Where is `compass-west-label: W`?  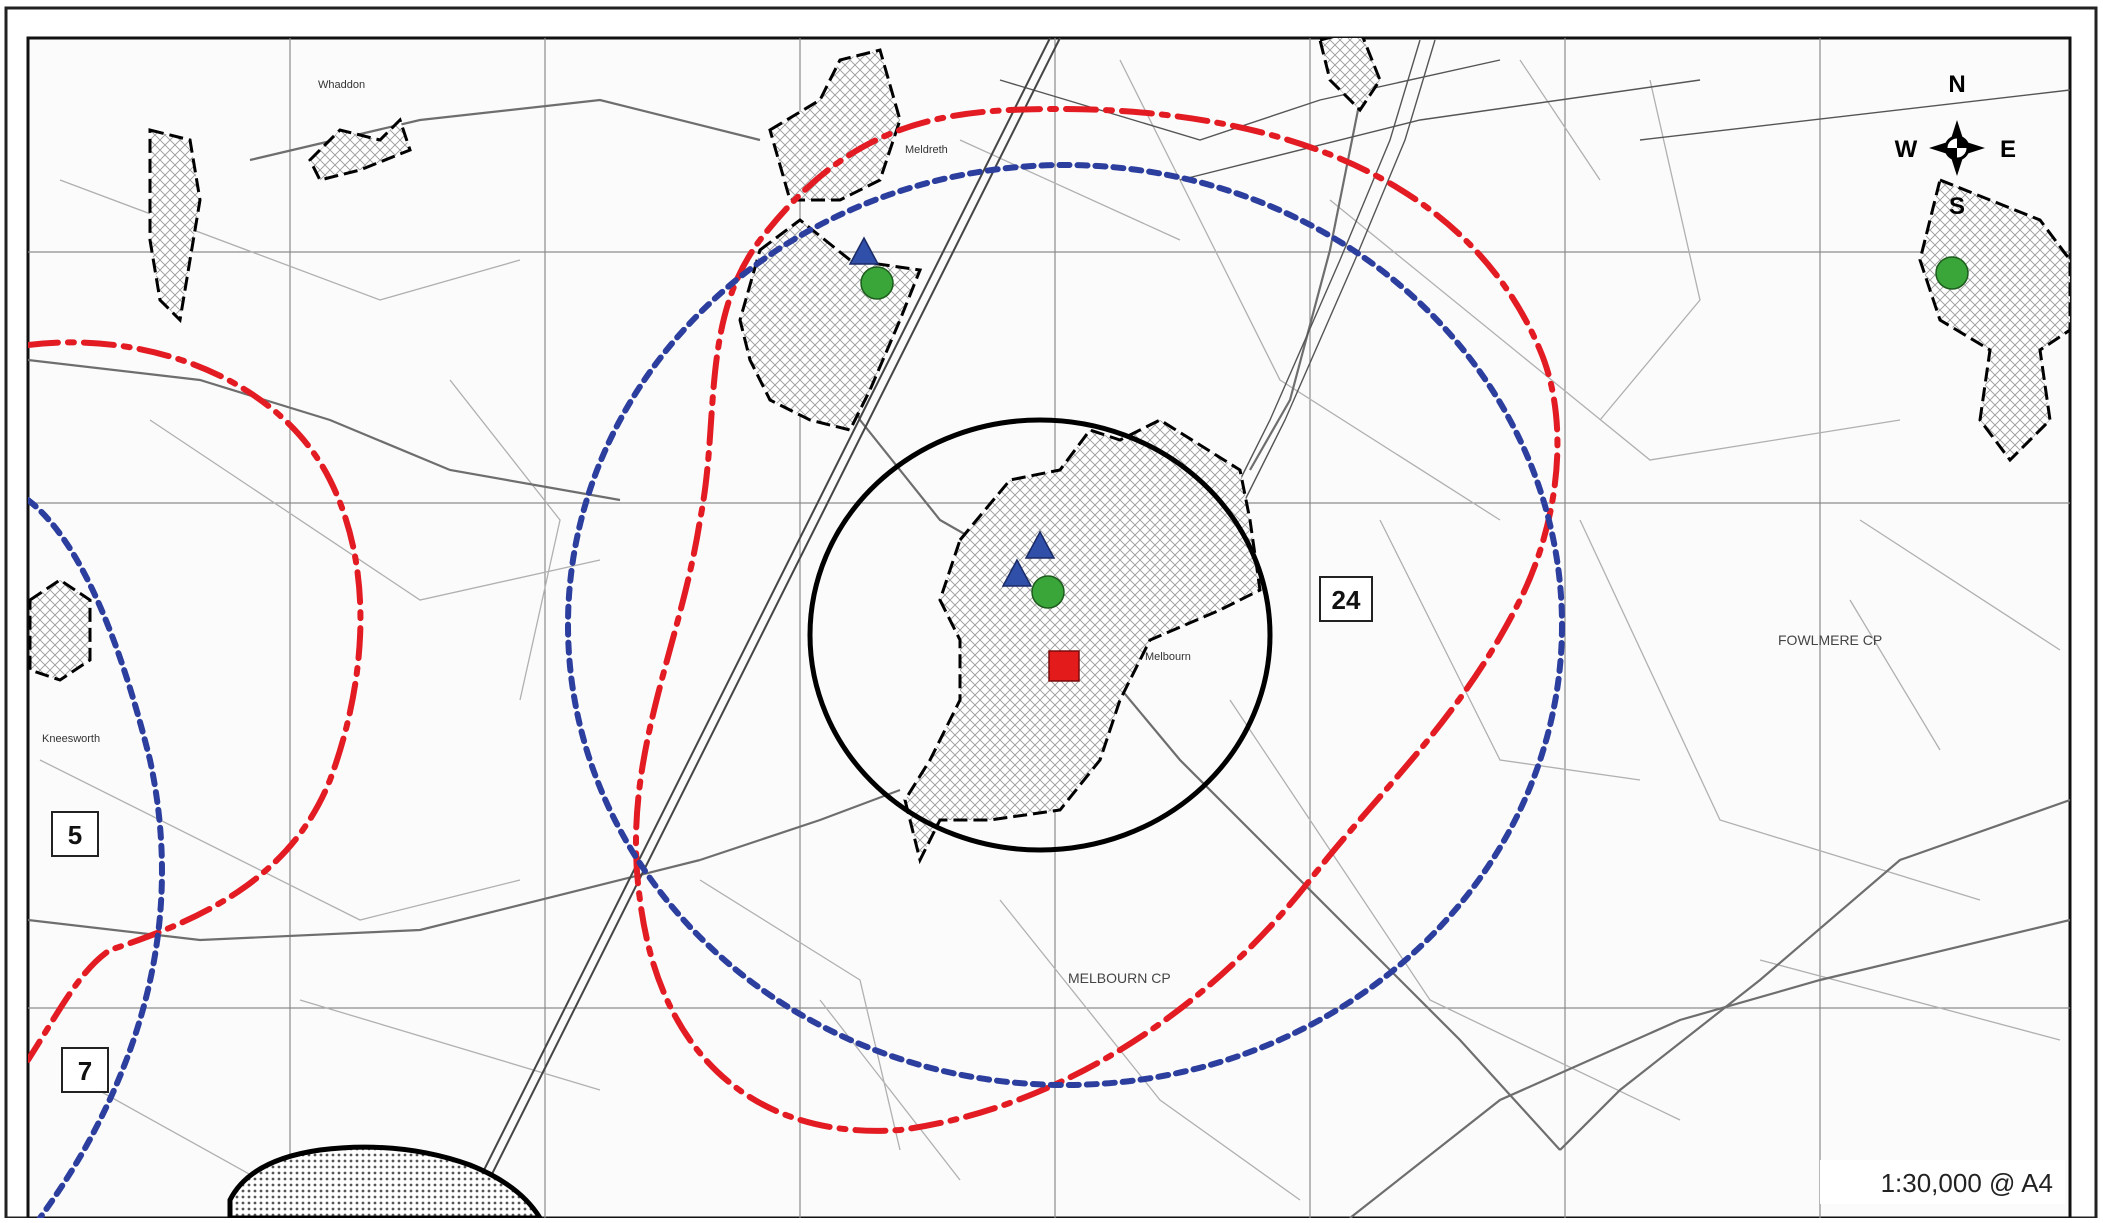
compass-west-label: W is located at coordinates (1906, 149).